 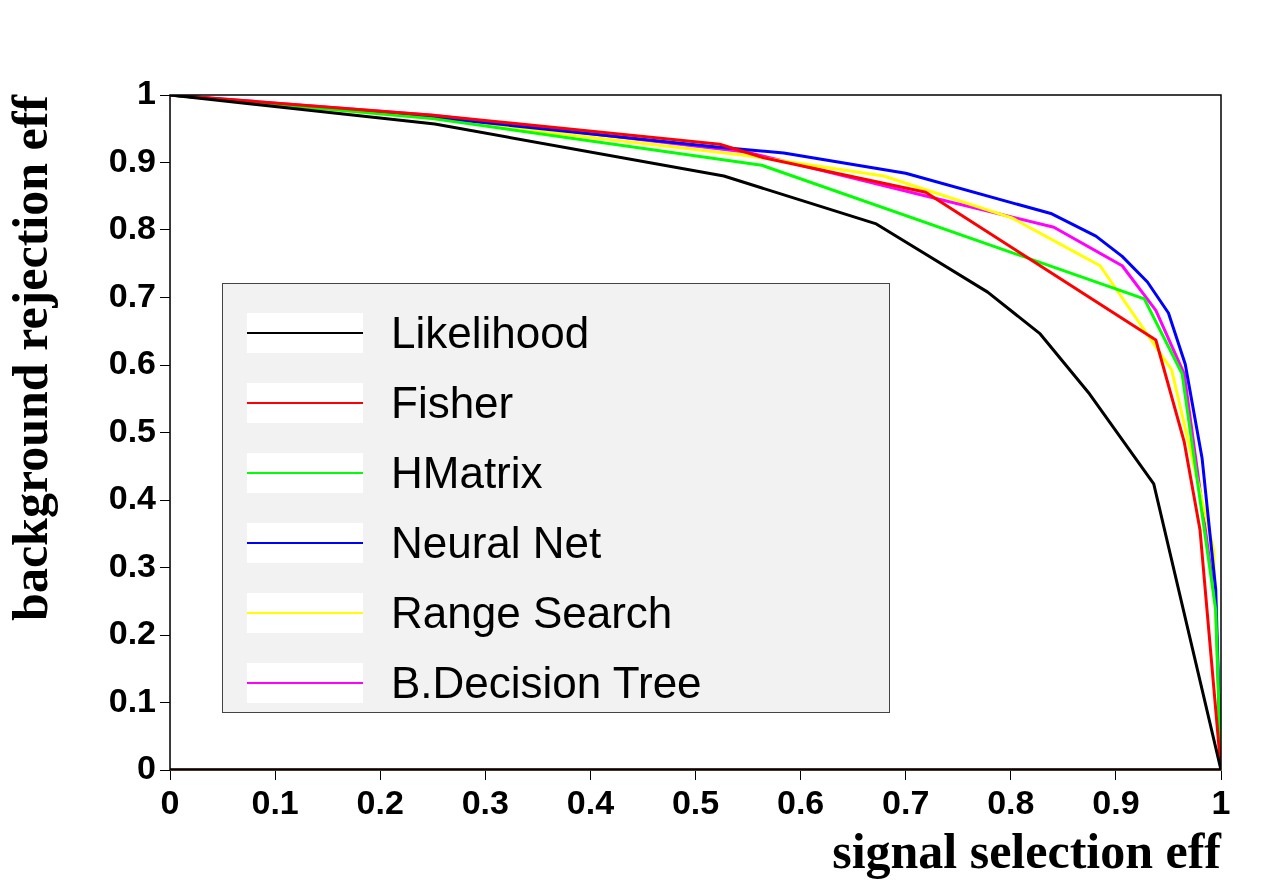 What do you see at coordinates (132, 227) in the screenshot?
I see `y-tick-label: 0.8` at bounding box center [132, 227].